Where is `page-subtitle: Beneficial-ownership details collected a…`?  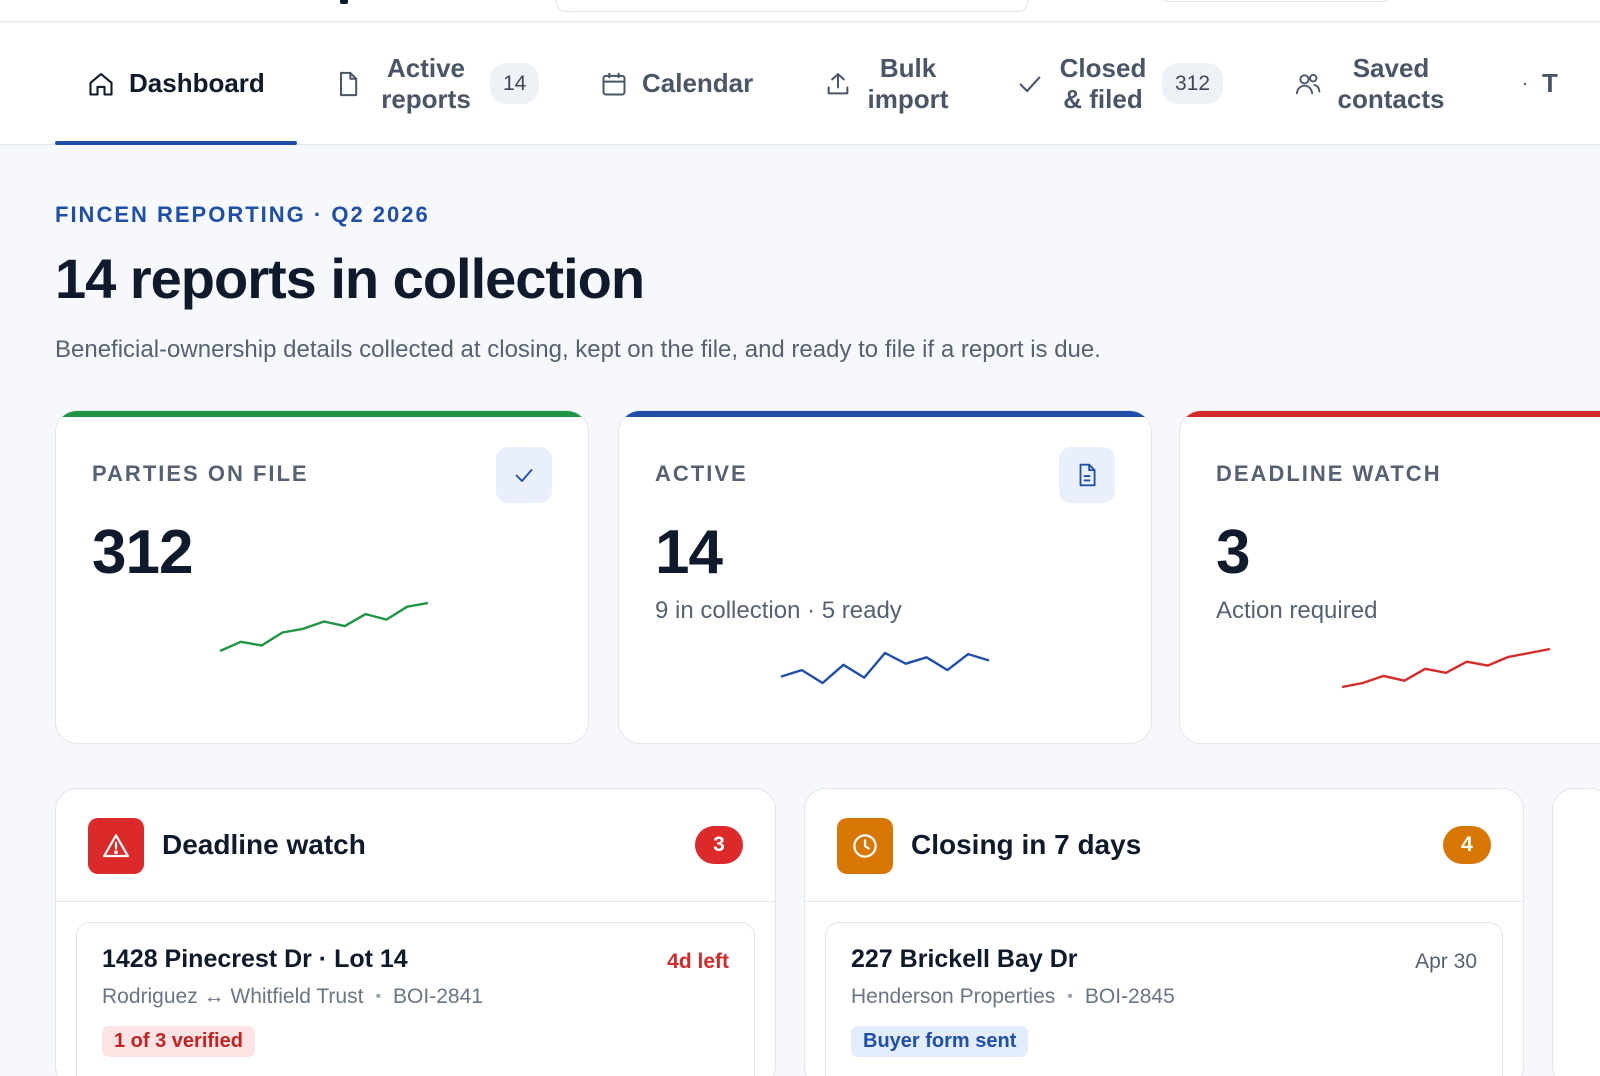 page-subtitle: Beneficial-ownership details collected a… is located at coordinates (578, 349).